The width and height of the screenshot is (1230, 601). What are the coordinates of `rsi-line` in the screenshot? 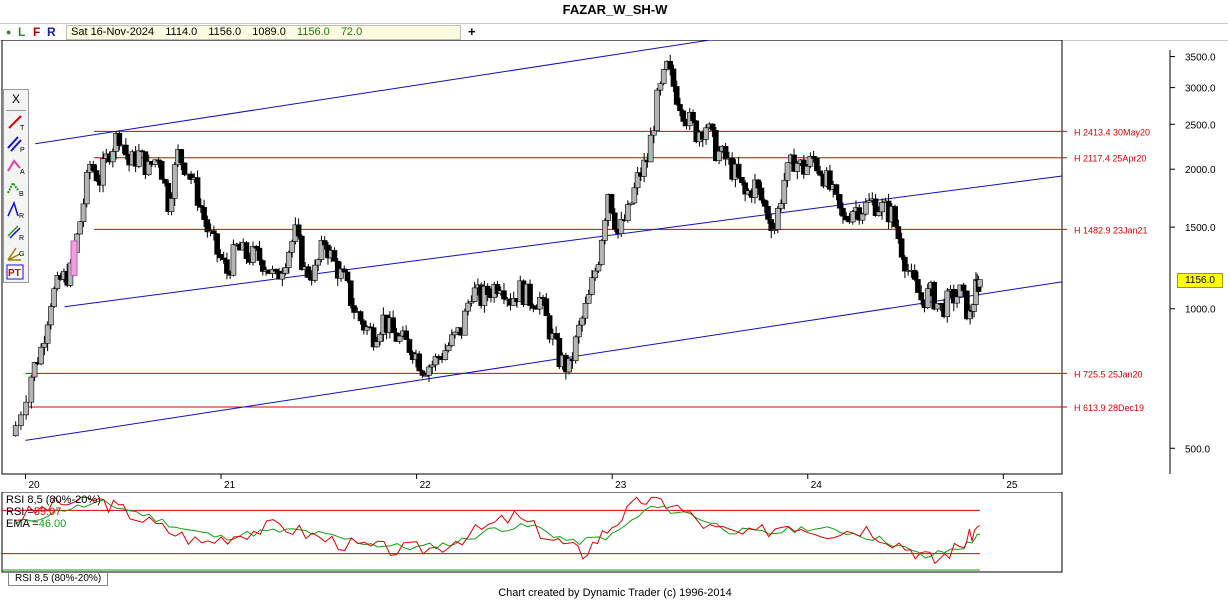 It's located at (498, 530).